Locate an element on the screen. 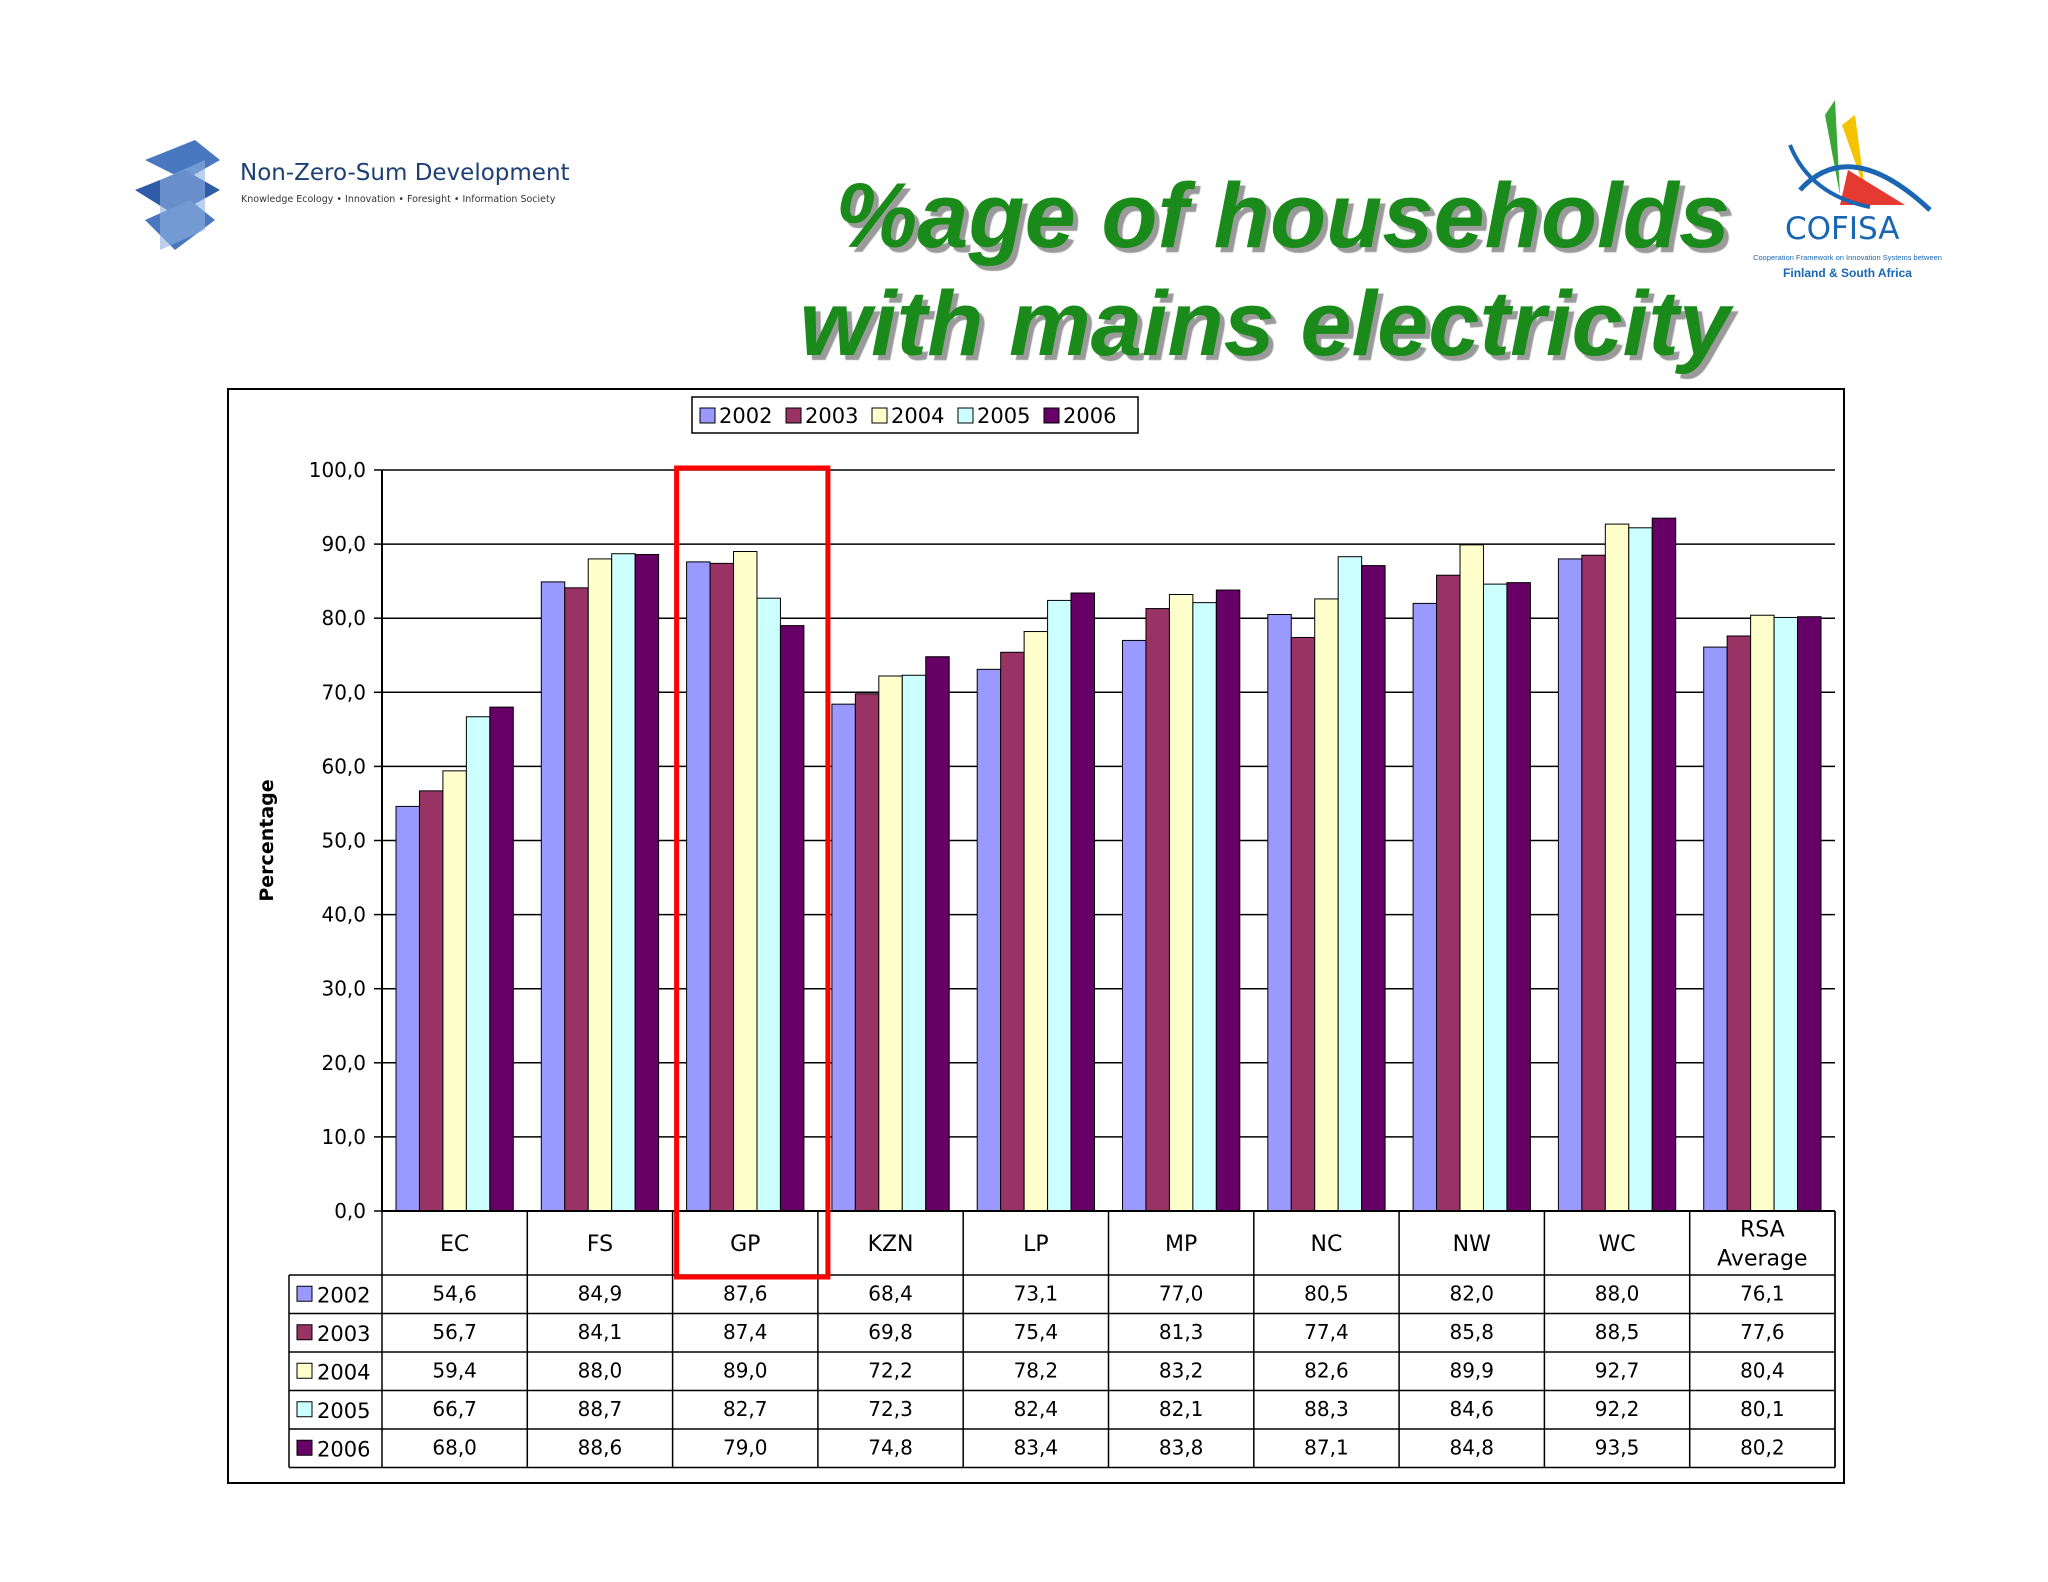  data-label: 80,2 is located at coordinates (1762, 1447).